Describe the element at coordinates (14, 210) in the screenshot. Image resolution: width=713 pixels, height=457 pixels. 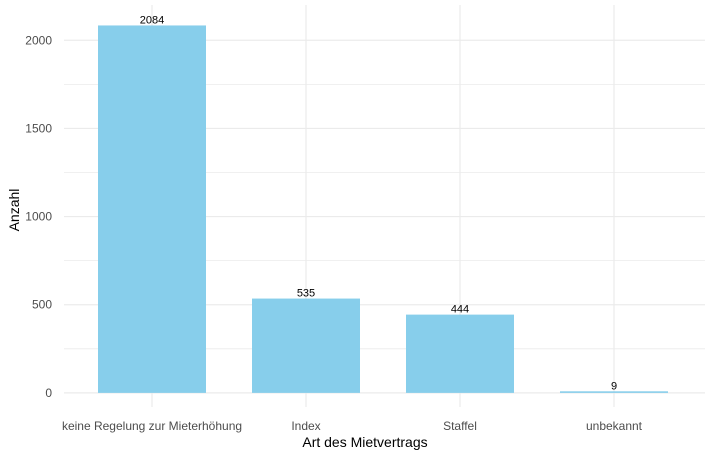
I see `y-axis-title: Anzahl` at that location.